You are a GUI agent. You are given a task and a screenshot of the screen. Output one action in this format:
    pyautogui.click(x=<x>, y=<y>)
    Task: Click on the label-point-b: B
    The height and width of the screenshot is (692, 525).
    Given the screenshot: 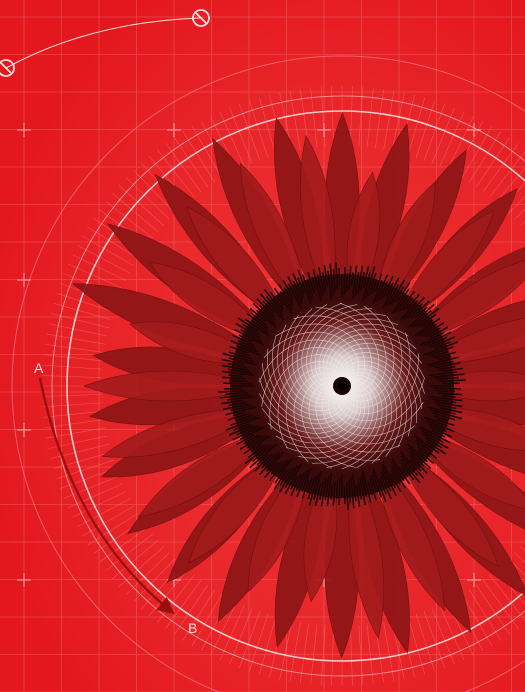 What is the action you would take?
    pyautogui.click(x=193, y=628)
    